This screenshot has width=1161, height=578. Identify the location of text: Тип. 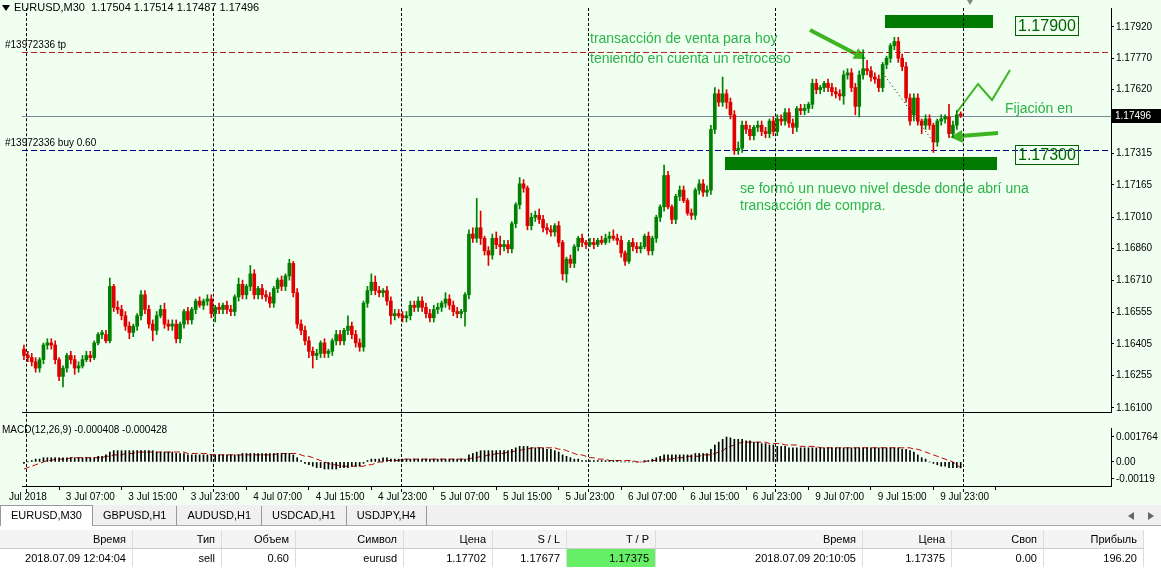
(177, 539).